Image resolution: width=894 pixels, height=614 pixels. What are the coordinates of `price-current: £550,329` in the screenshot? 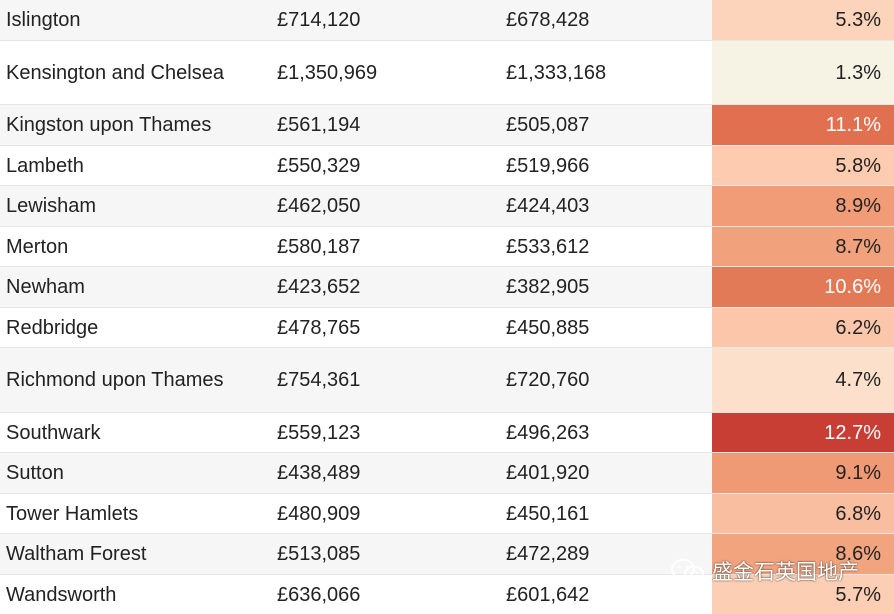 It's located at (319, 165).